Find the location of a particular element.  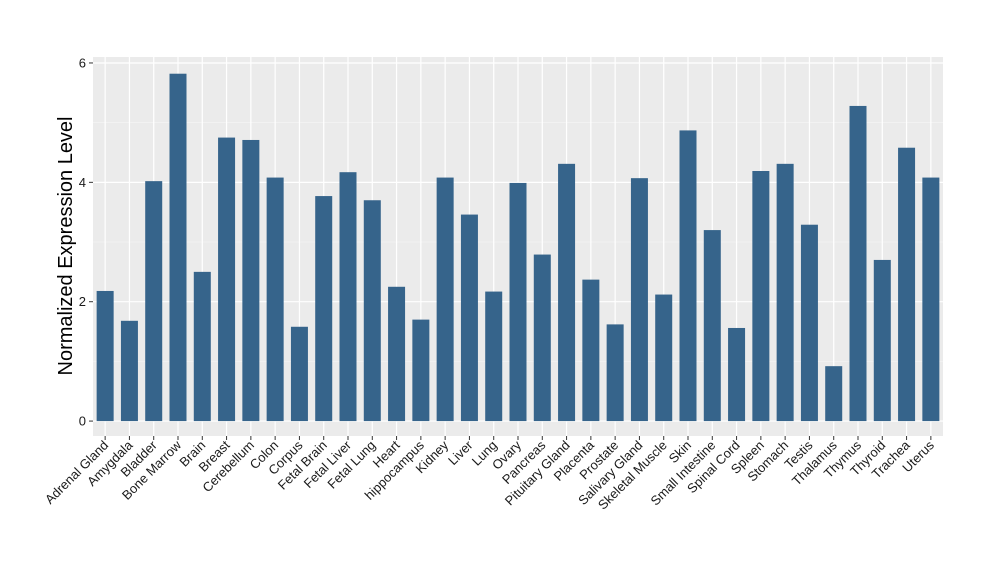

bar-pancreas is located at coordinates (542, 338).